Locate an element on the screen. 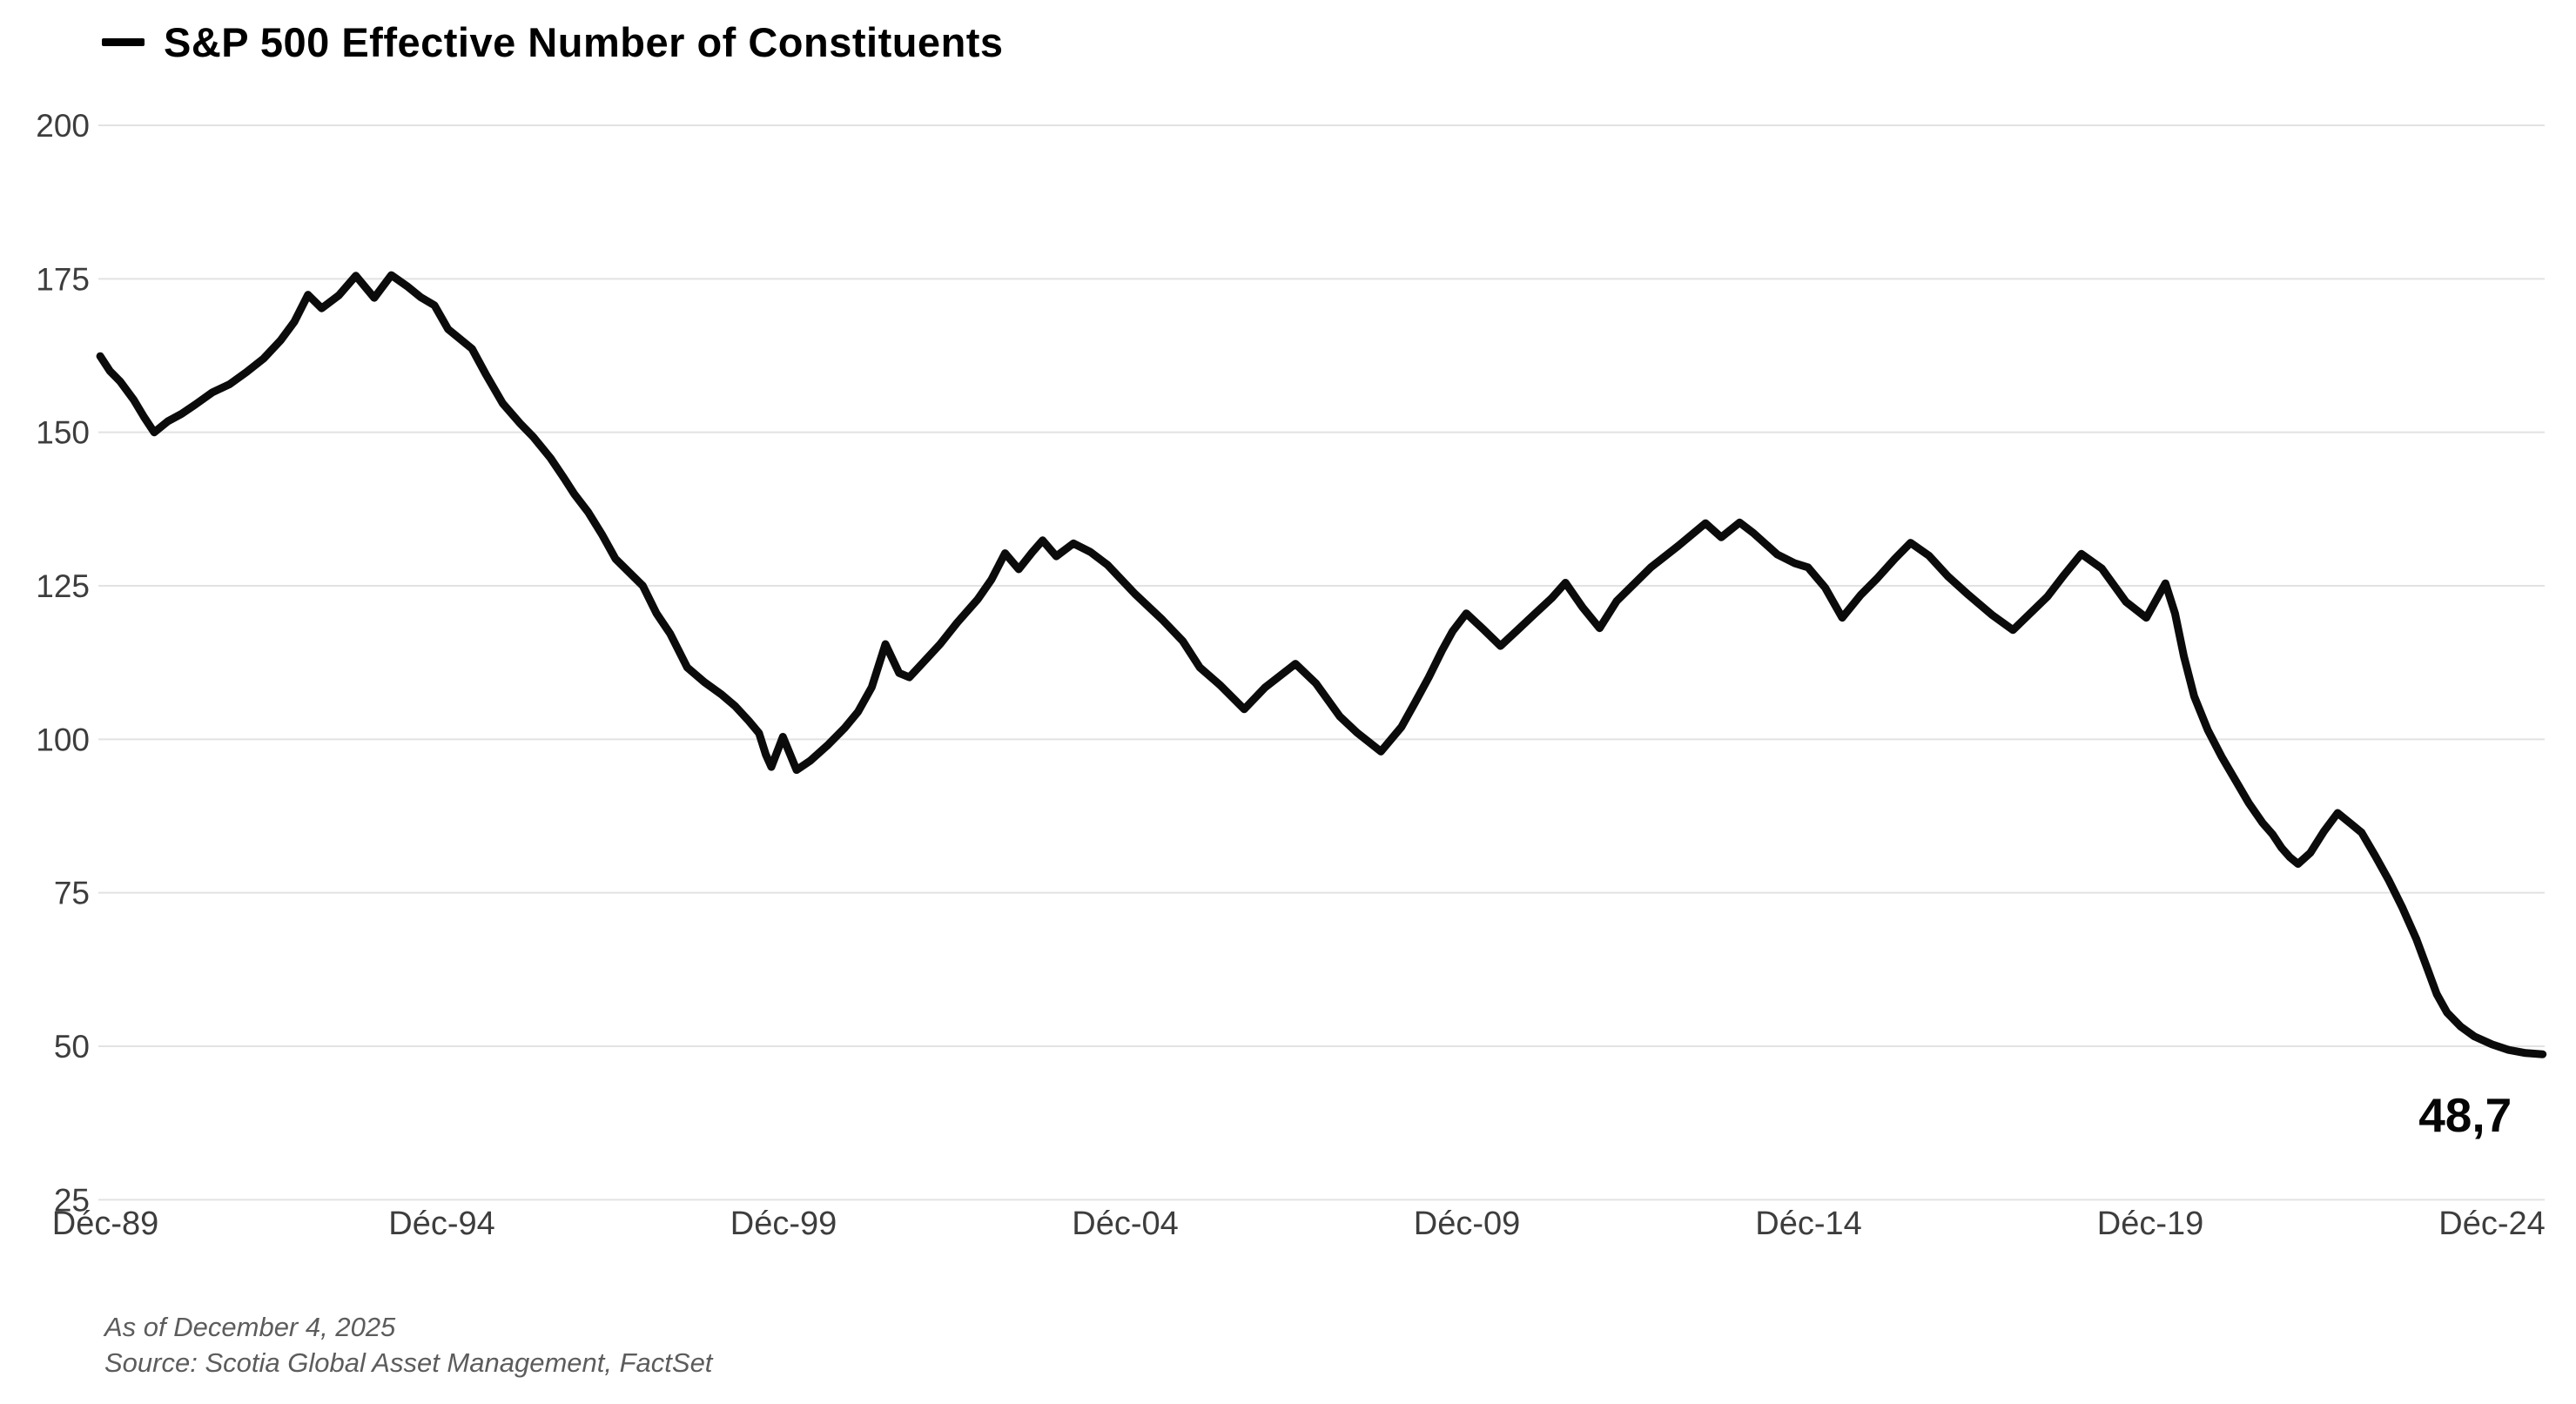 The width and height of the screenshot is (2576, 1404). x-tick-label: Déc-19 is located at coordinates (2150, 1224).